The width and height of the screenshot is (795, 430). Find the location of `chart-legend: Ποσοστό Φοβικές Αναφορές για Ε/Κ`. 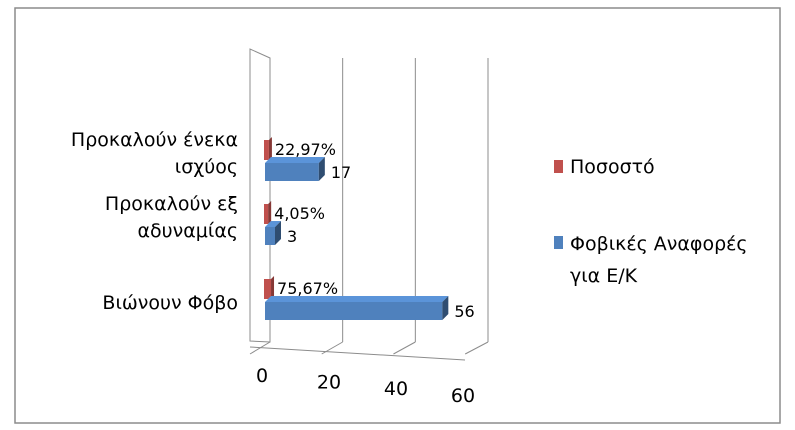

chart-legend: Ποσοστό Φοβικές Αναφορές για Ε/Κ is located at coordinates (651, 221).